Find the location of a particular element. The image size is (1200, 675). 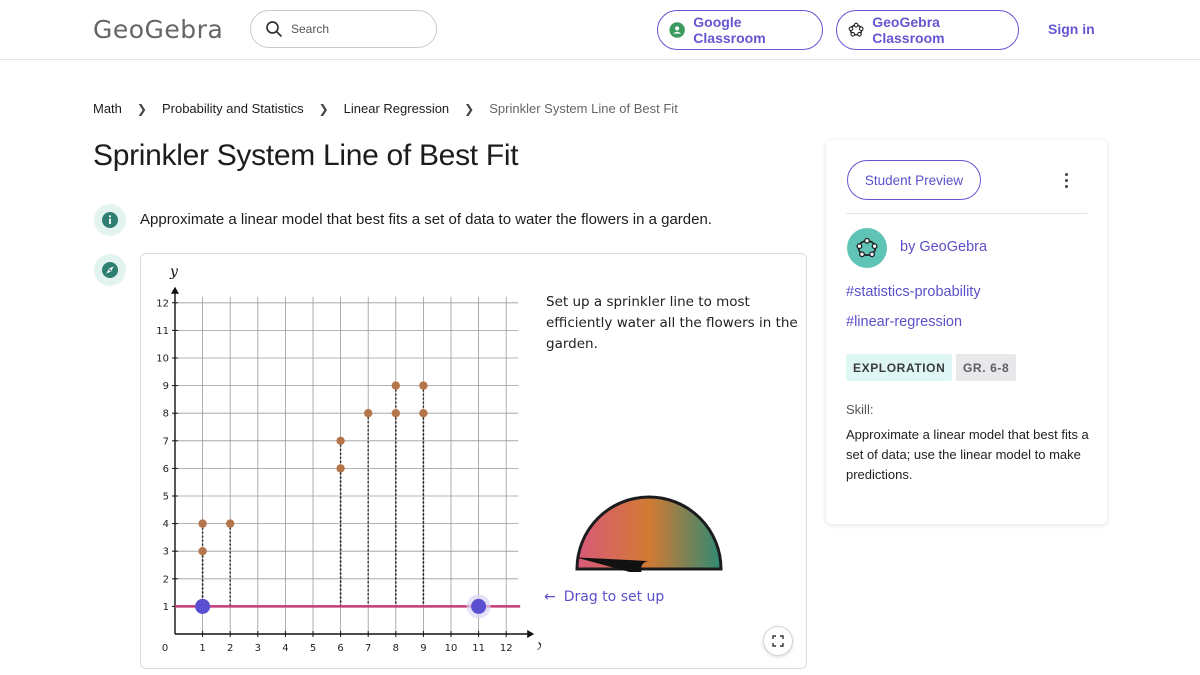

breadcrumb-item-current: Sprinkler System Line of Best Fit is located at coordinates (583, 108).